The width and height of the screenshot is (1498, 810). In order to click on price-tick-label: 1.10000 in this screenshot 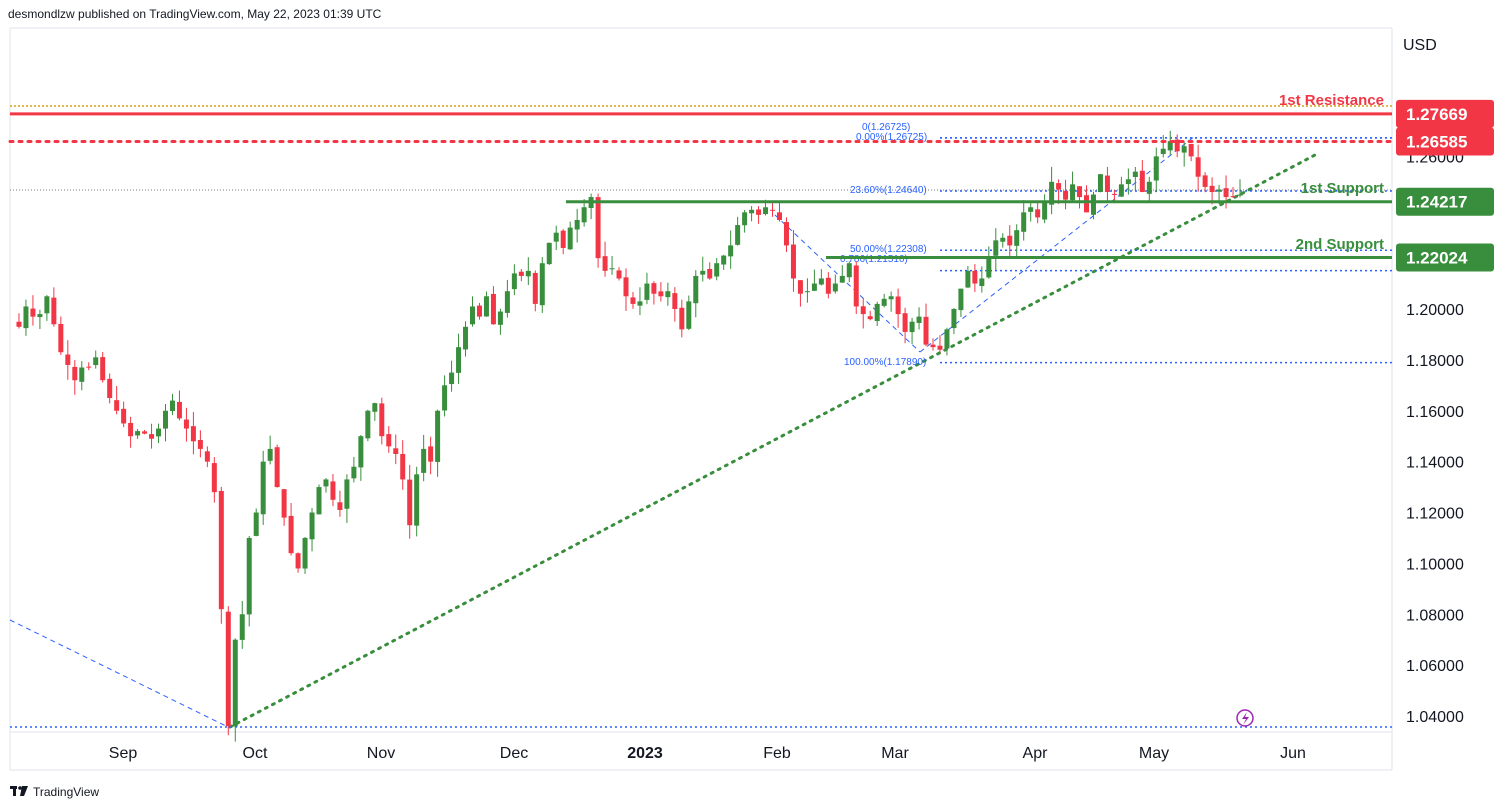, I will do `click(1435, 564)`.